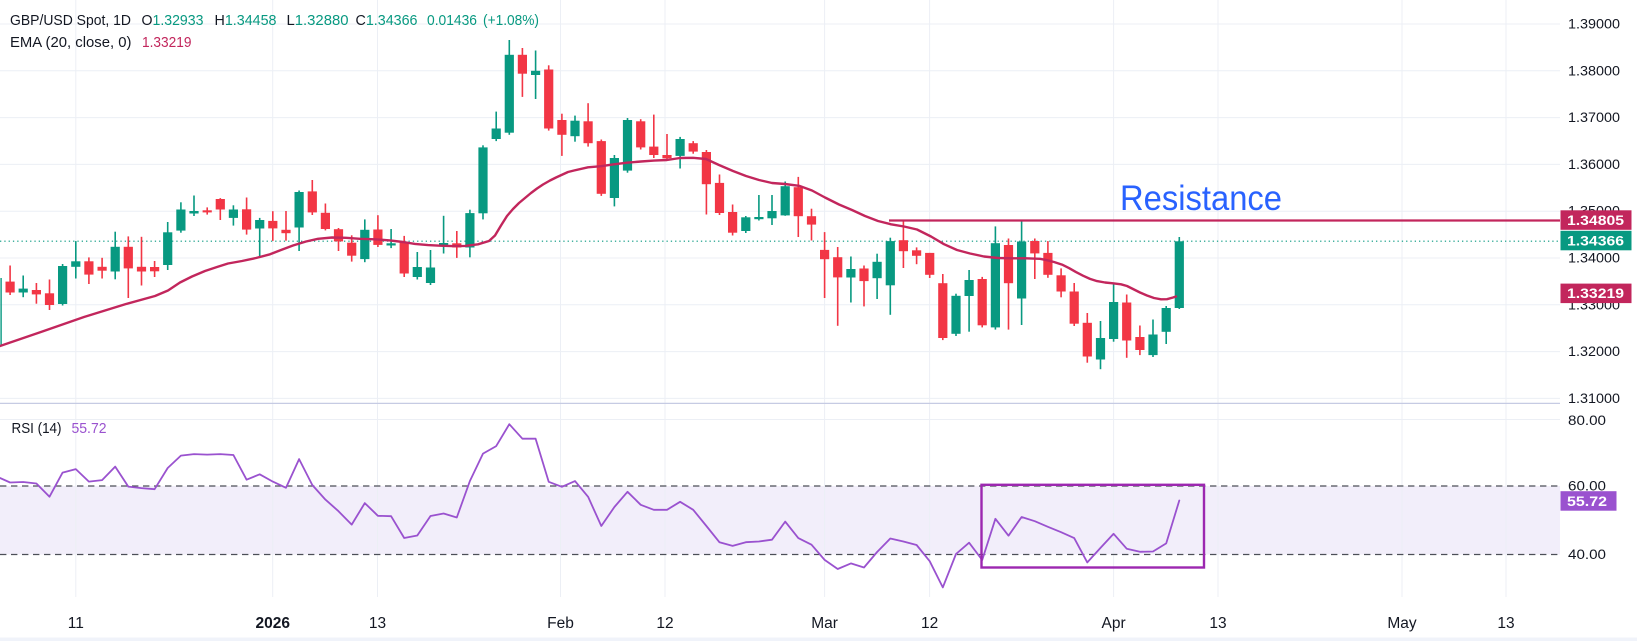  Describe the element at coordinates (387, 20) in the screenshot. I see `svg-text: C1.34366` at that location.